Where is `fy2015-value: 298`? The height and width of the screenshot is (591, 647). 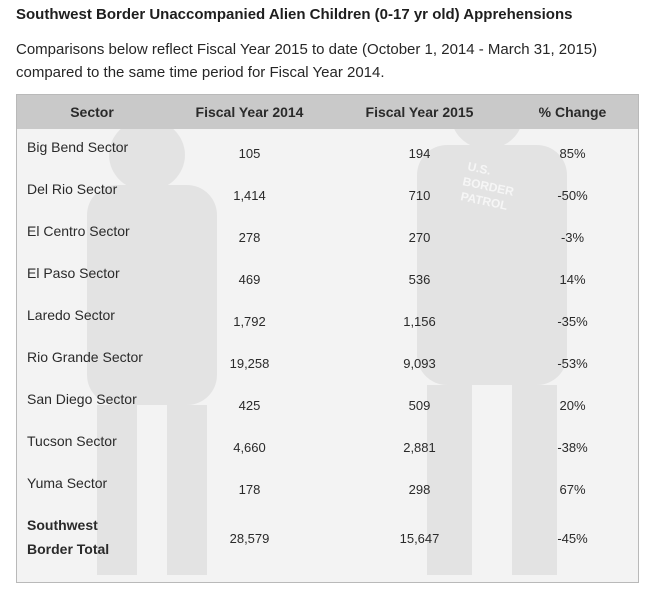
fy2015-value: 298 is located at coordinates (419, 489).